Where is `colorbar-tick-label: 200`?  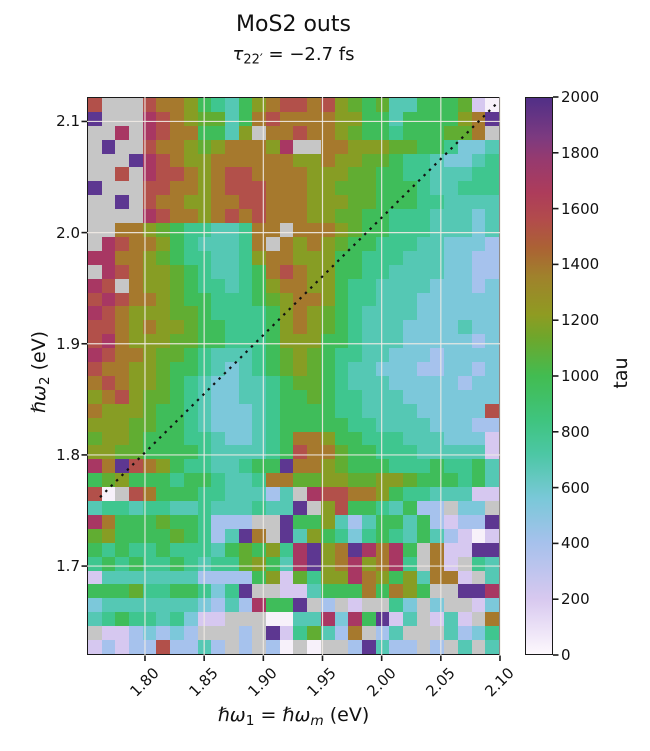
colorbar-tick-label: 200 is located at coordinates (575, 599).